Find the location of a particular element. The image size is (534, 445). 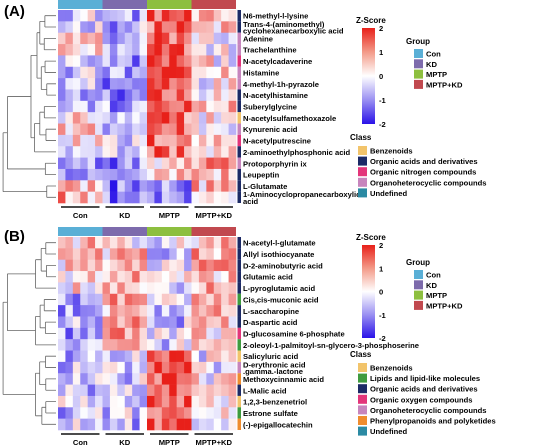

metabolite-label: L-pyroglutamic acid is located at coordinates (279, 288).